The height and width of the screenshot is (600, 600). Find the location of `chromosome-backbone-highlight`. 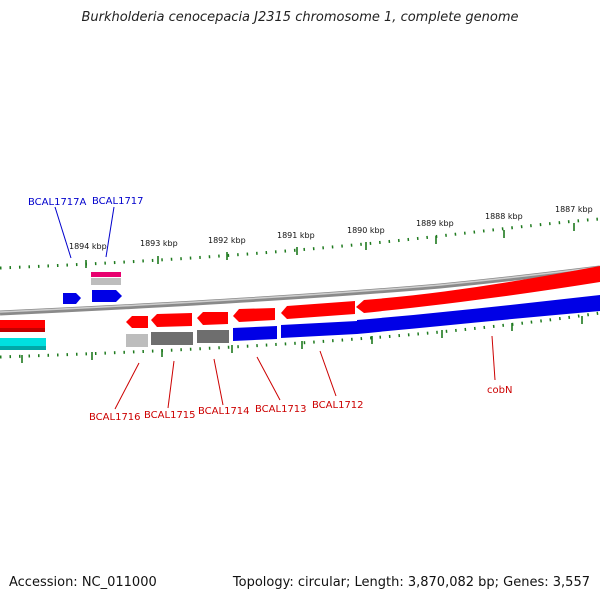

chromosome-backbone-highlight is located at coordinates (300, 289).